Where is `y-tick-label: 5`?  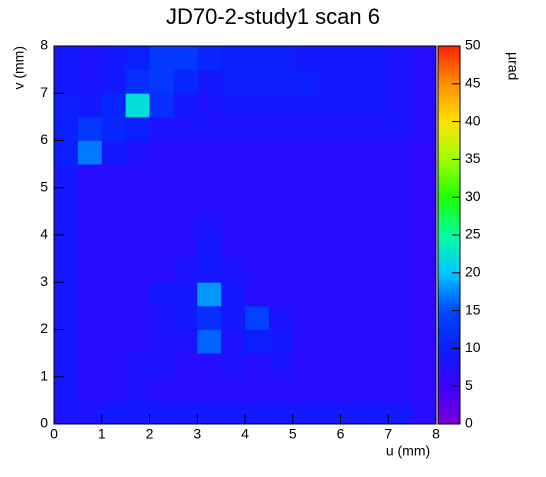
y-tick-label: 5 is located at coordinates (44, 186).